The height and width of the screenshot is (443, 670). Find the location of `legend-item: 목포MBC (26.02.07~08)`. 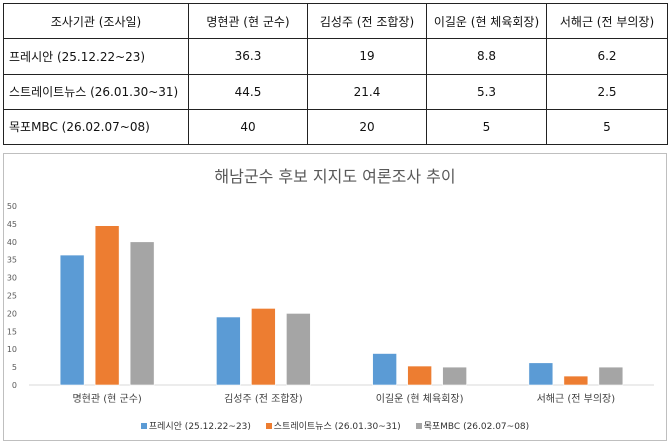

legend-item: 목포MBC (26.02.07~08) is located at coordinates (472, 425).